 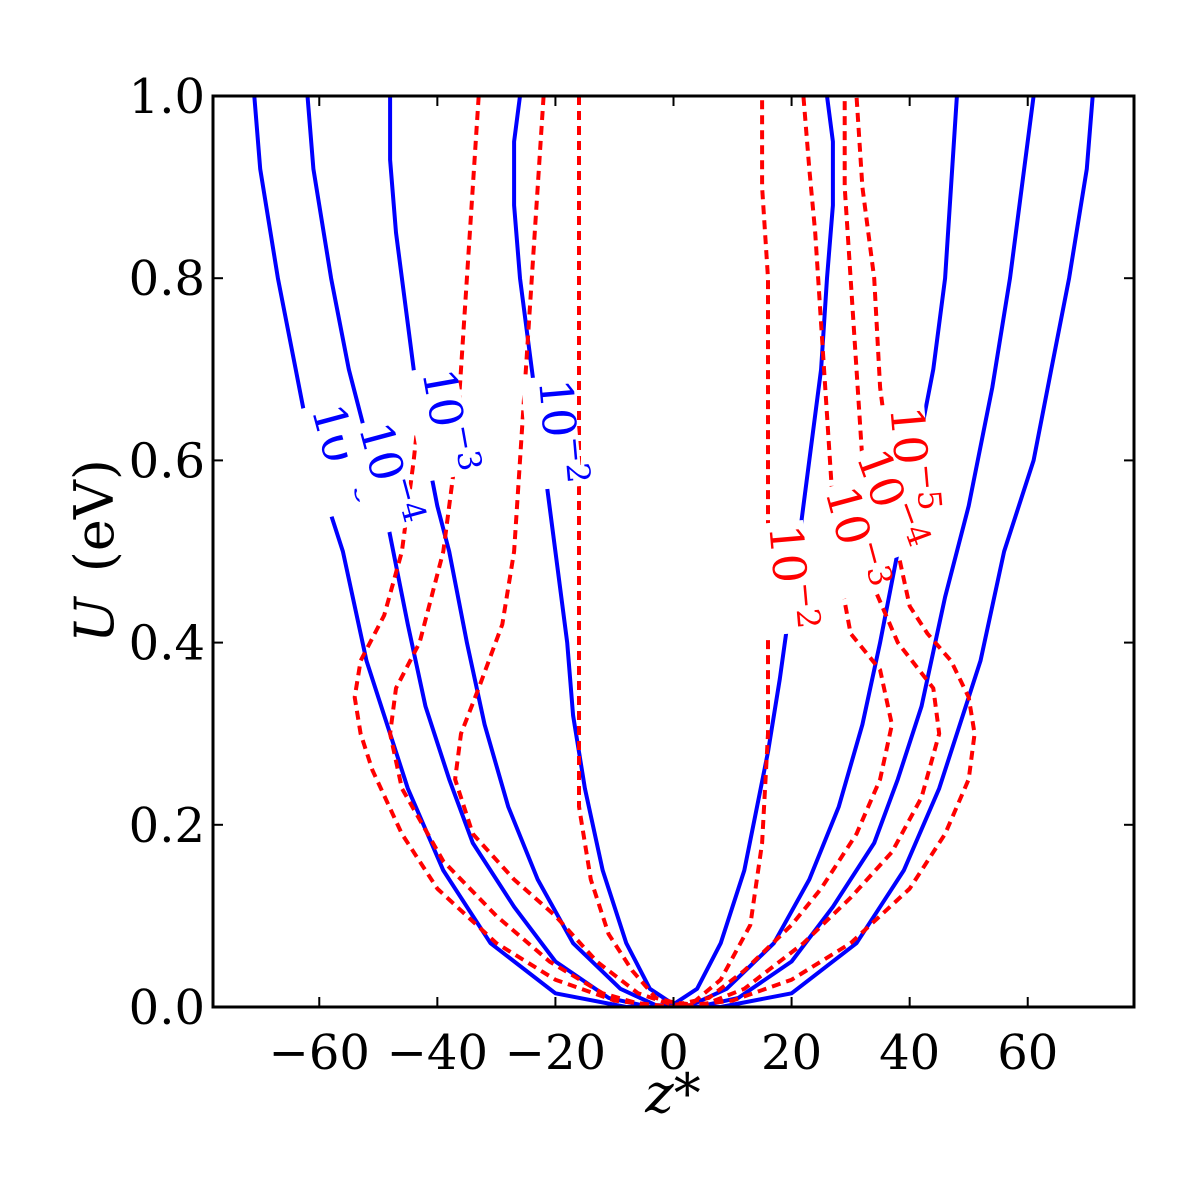 I want to click on x-tick-labels: −60 −40 −20 0 20 40 60, so click(x=664, y=1053).